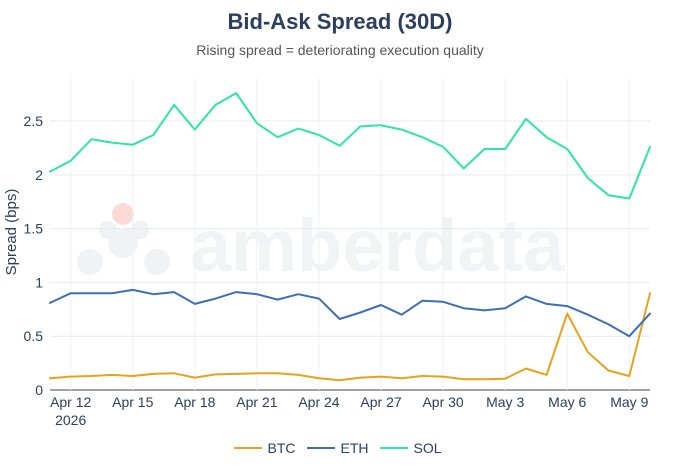 This screenshot has width=680, height=476. I want to click on x-tick-label: May 9, so click(629, 402).